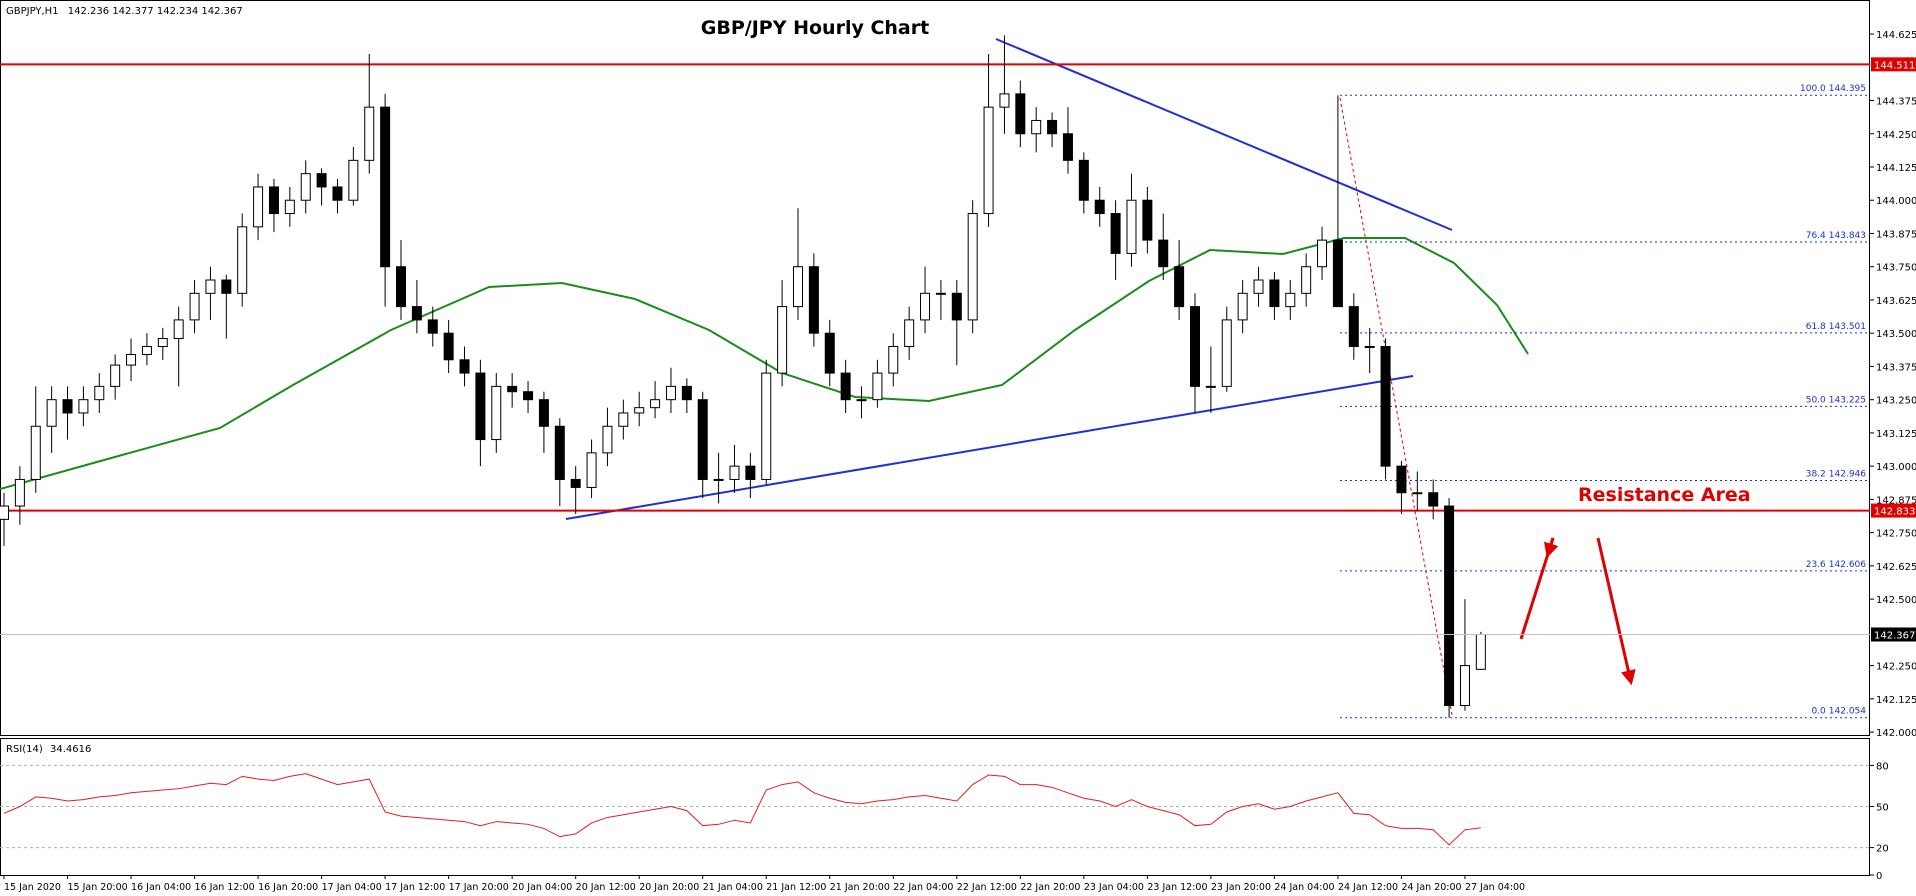  What do you see at coordinates (1616, 611) in the screenshot?
I see `arrow-down` at bounding box center [1616, 611].